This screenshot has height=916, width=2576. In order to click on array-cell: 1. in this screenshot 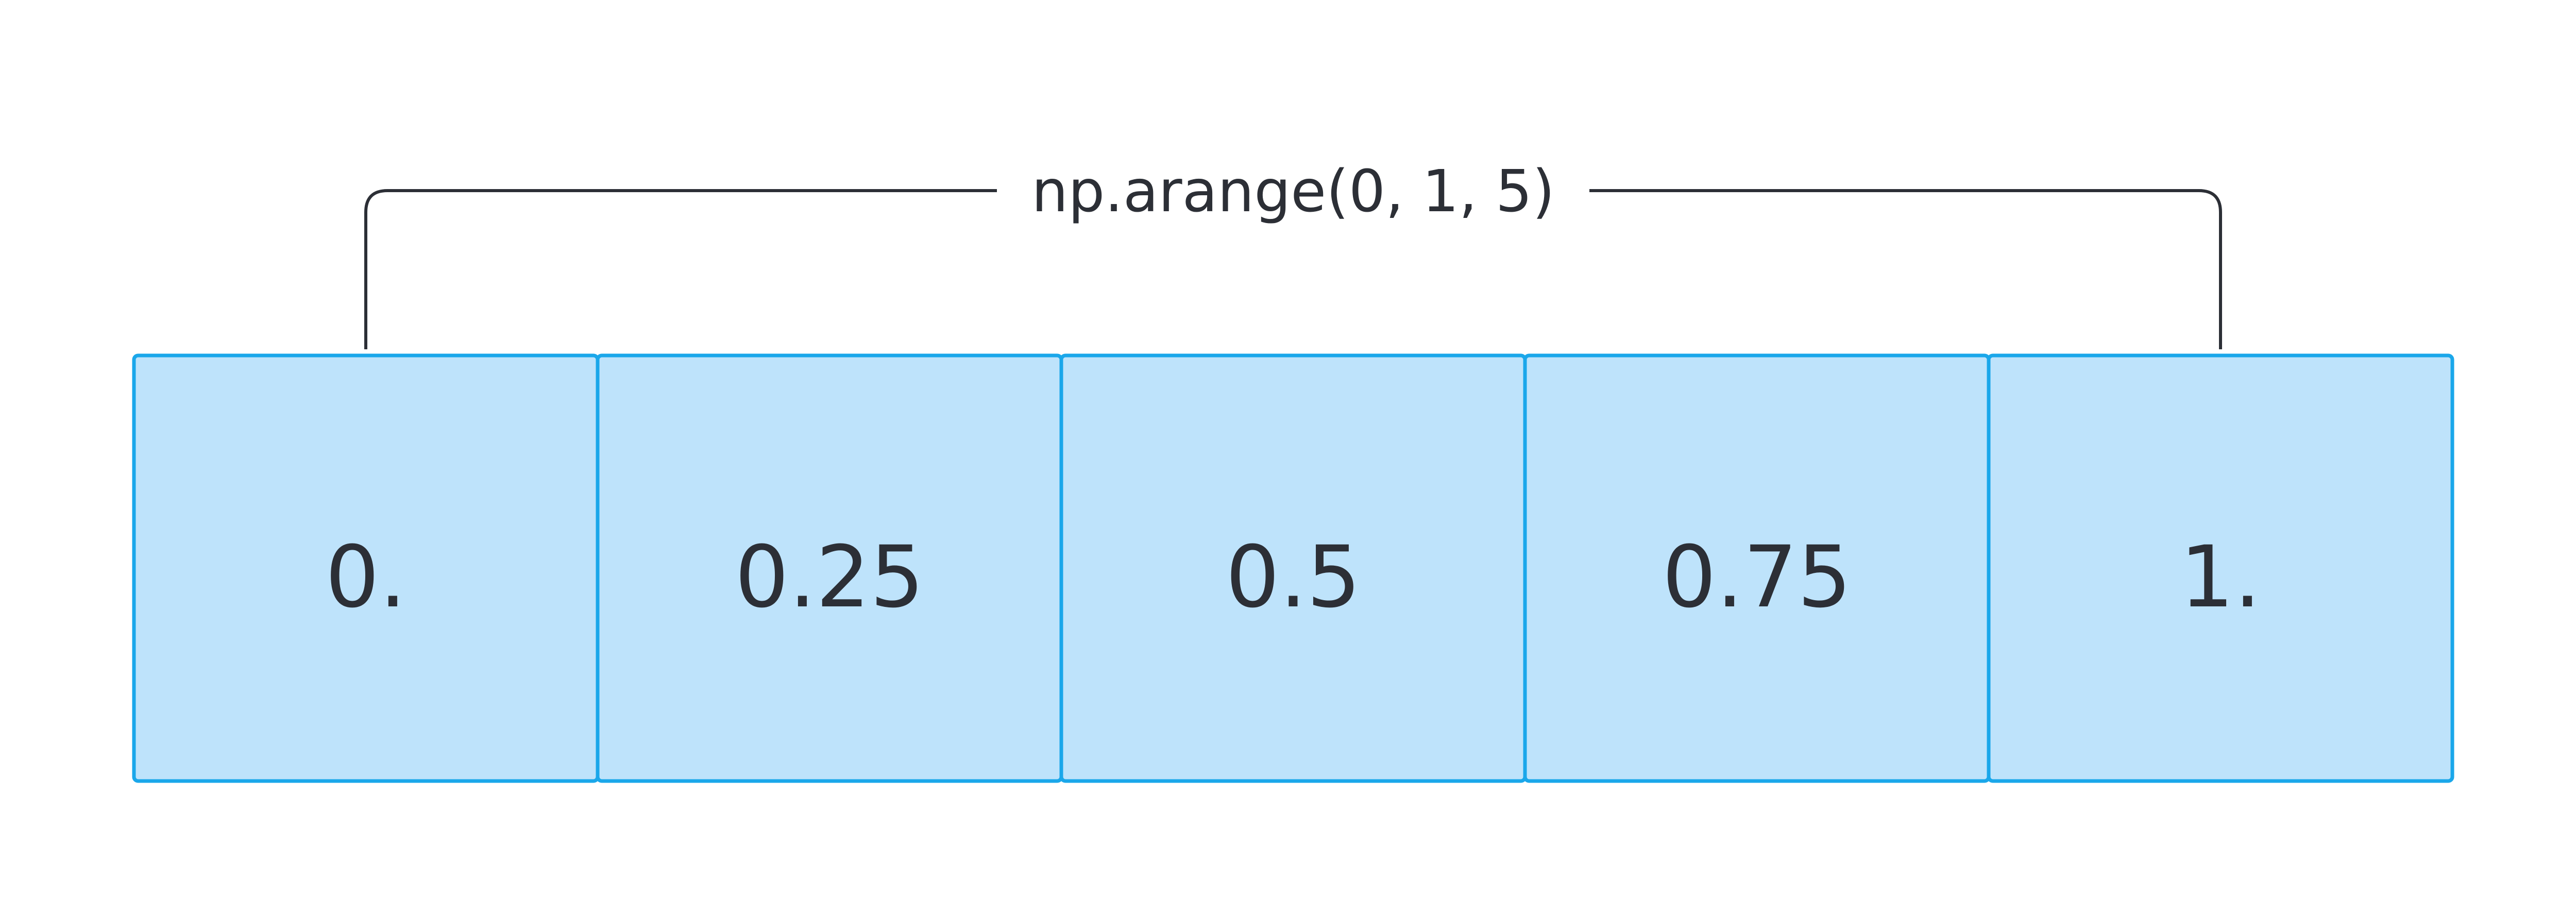, I will do `click(2220, 568)`.